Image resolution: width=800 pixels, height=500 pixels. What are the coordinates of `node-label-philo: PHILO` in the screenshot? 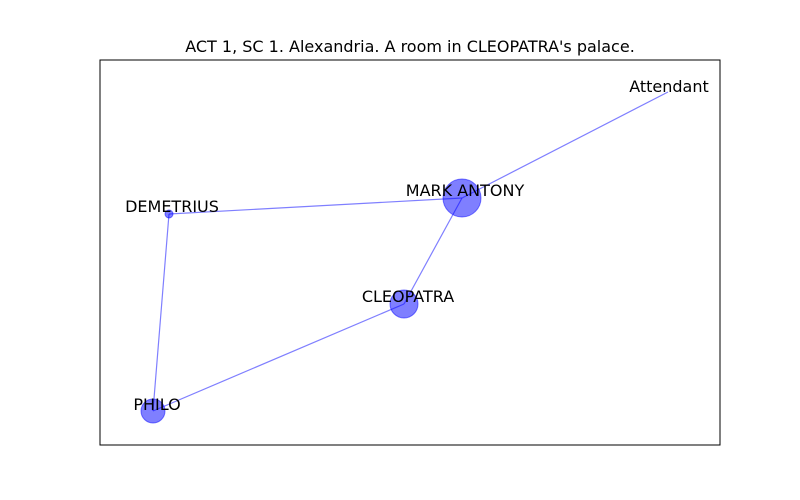 It's located at (156, 404).